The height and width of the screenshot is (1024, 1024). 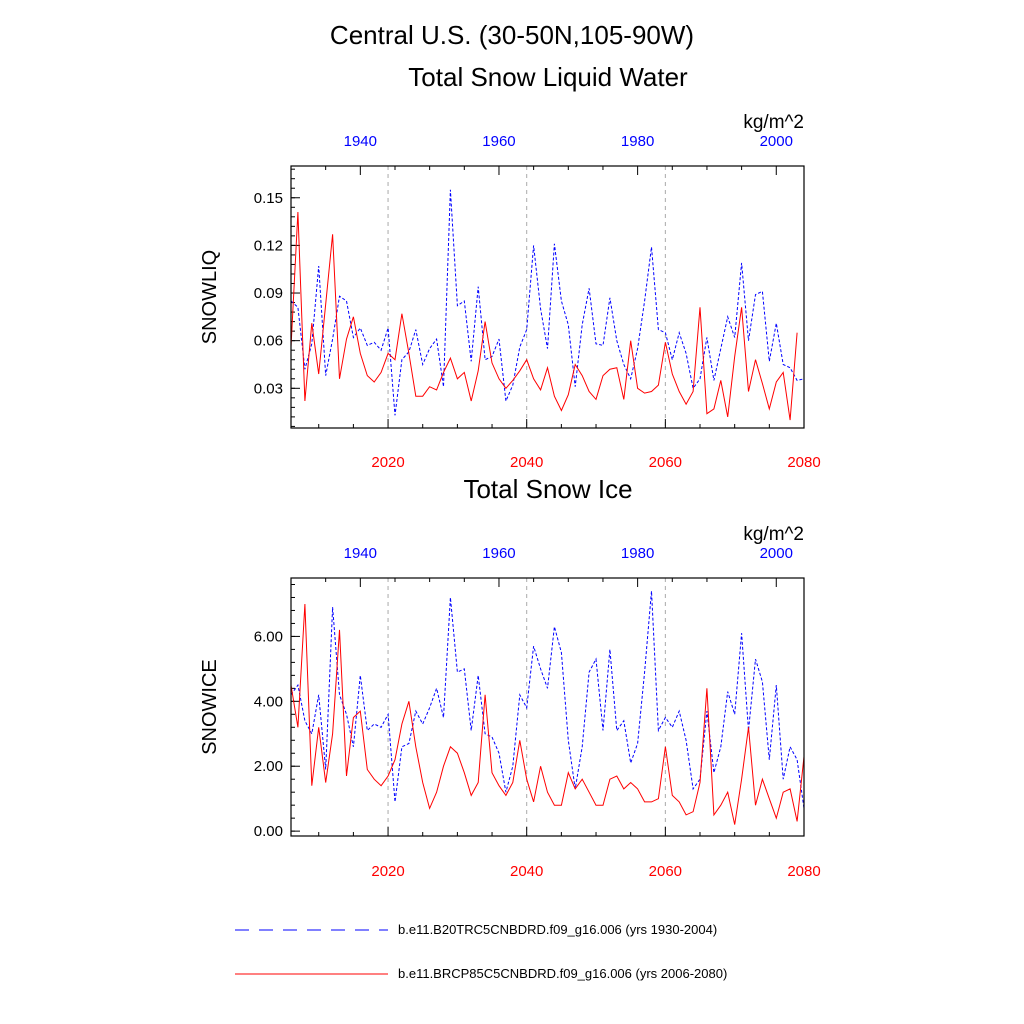 What do you see at coordinates (268, 245) in the screenshot?
I see `y-tick-label: 0.12` at bounding box center [268, 245].